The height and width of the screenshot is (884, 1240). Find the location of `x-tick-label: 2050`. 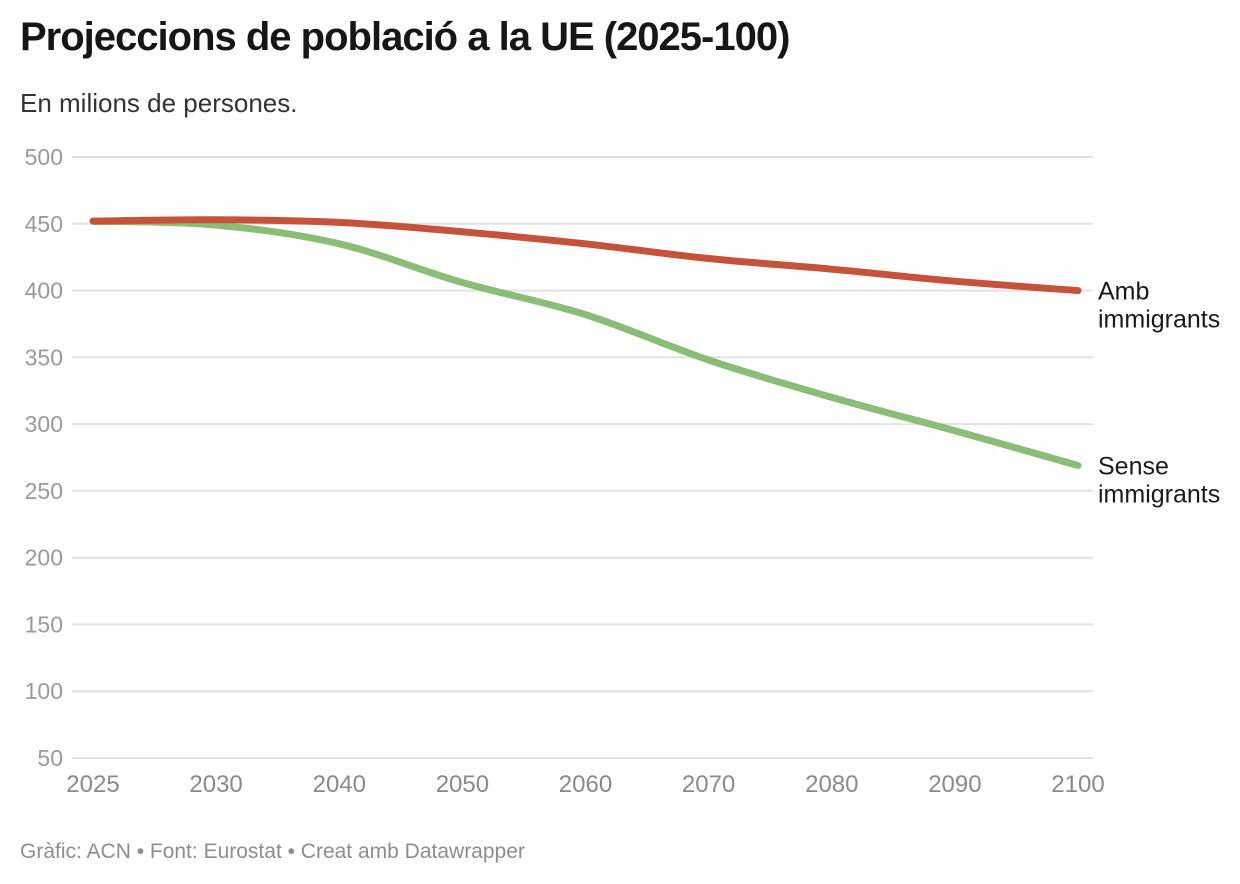

x-tick-label: 2050 is located at coordinates (462, 784).